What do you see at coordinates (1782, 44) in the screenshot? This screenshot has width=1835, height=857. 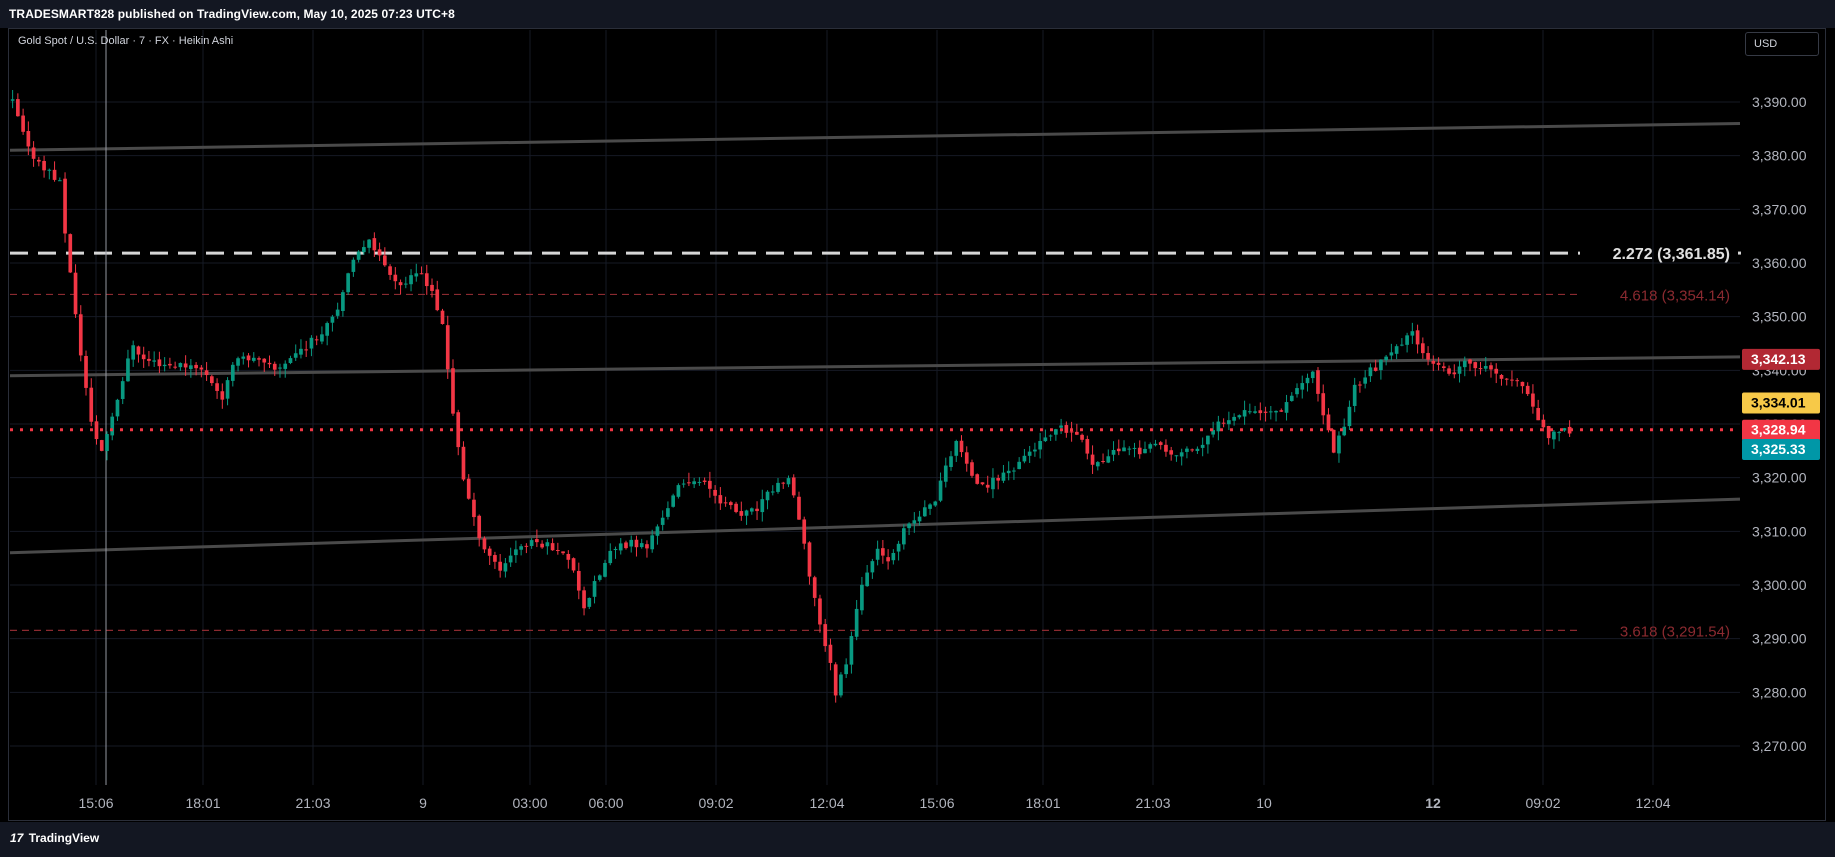 I see `currency-button: USD` at bounding box center [1782, 44].